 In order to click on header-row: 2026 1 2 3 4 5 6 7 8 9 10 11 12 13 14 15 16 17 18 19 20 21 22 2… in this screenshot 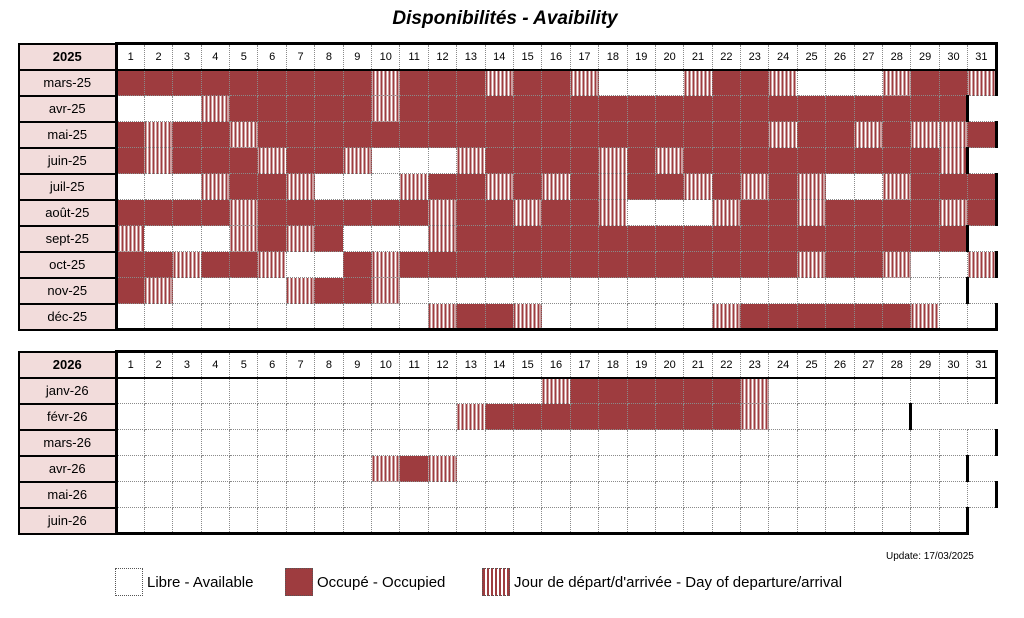, I will do `click(508, 364)`.